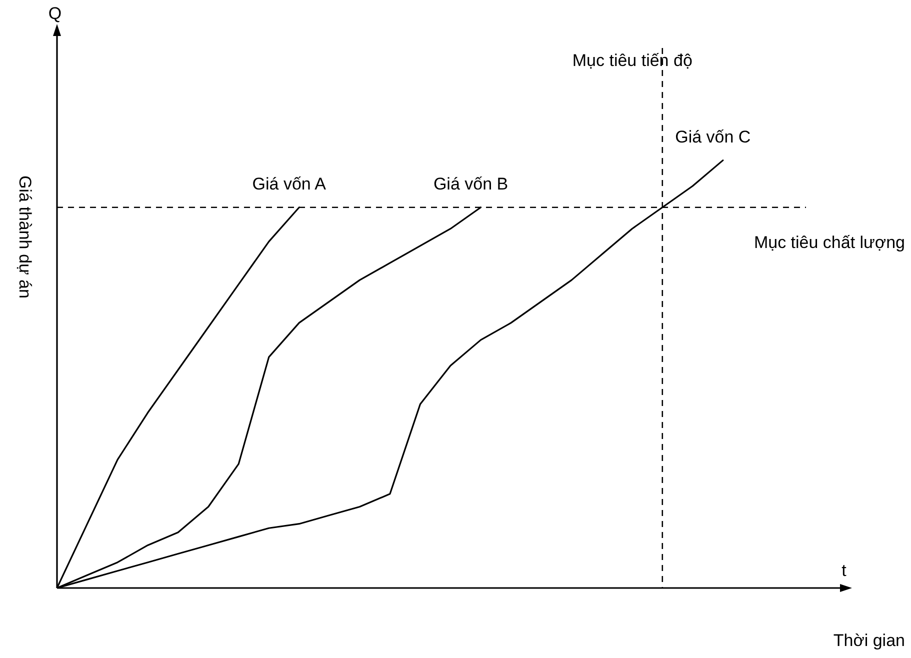  Describe the element at coordinates (55, 14) in the screenshot. I see `text: Q` at that location.